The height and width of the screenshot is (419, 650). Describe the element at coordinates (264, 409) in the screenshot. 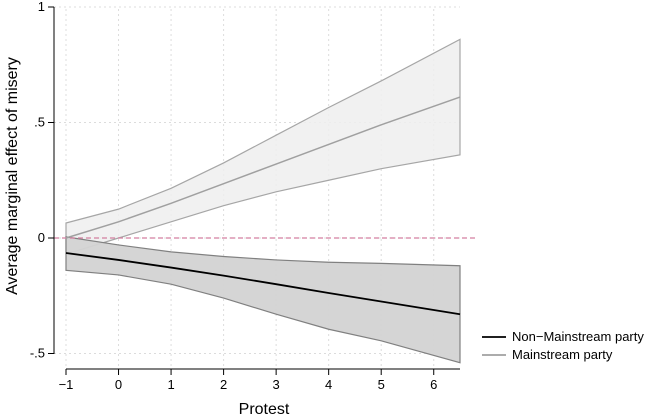

I see `x-axis-title: Protest` at that location.